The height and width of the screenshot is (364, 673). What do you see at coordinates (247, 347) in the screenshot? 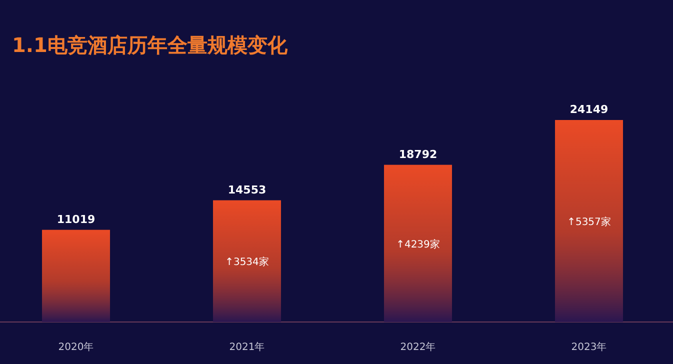
I see `x-tick-label: 2021年` at bounding box center [247, 347].